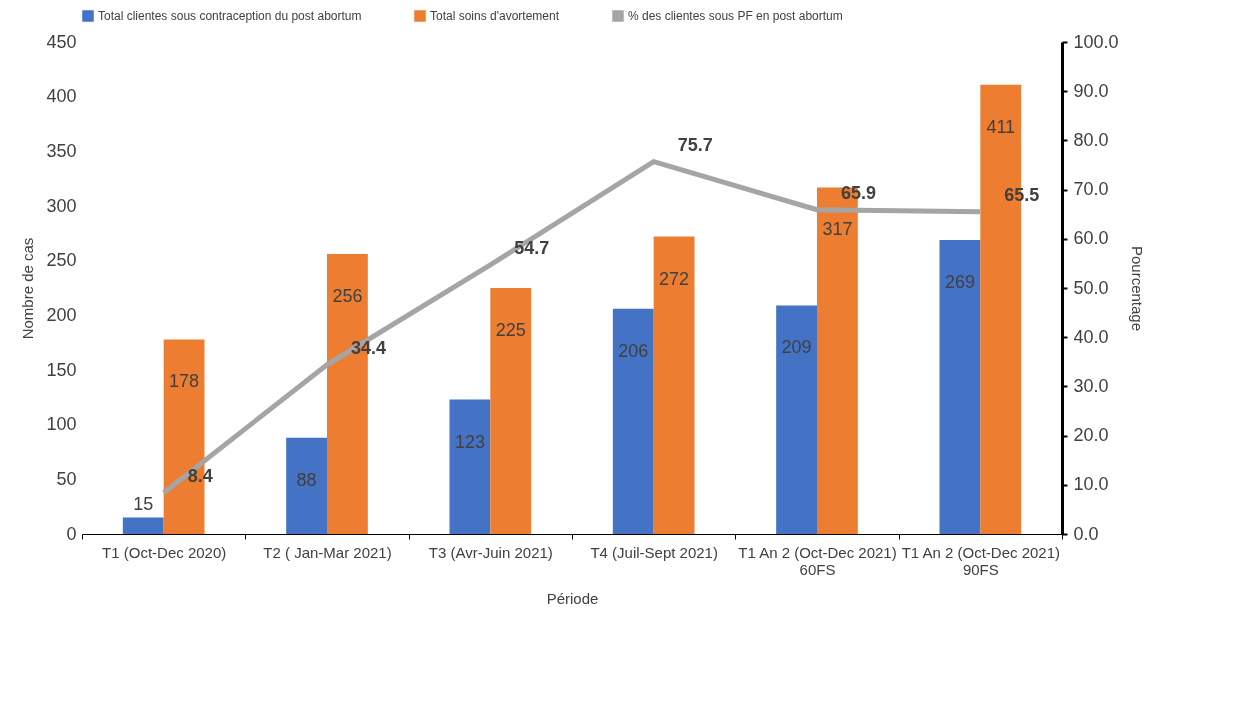 This screenshot has width=1252, height=706. What do you see at coordinates (61, 96) in the screenshot?
I see `y-tick-label: 400` at bounding box center [61, 96].